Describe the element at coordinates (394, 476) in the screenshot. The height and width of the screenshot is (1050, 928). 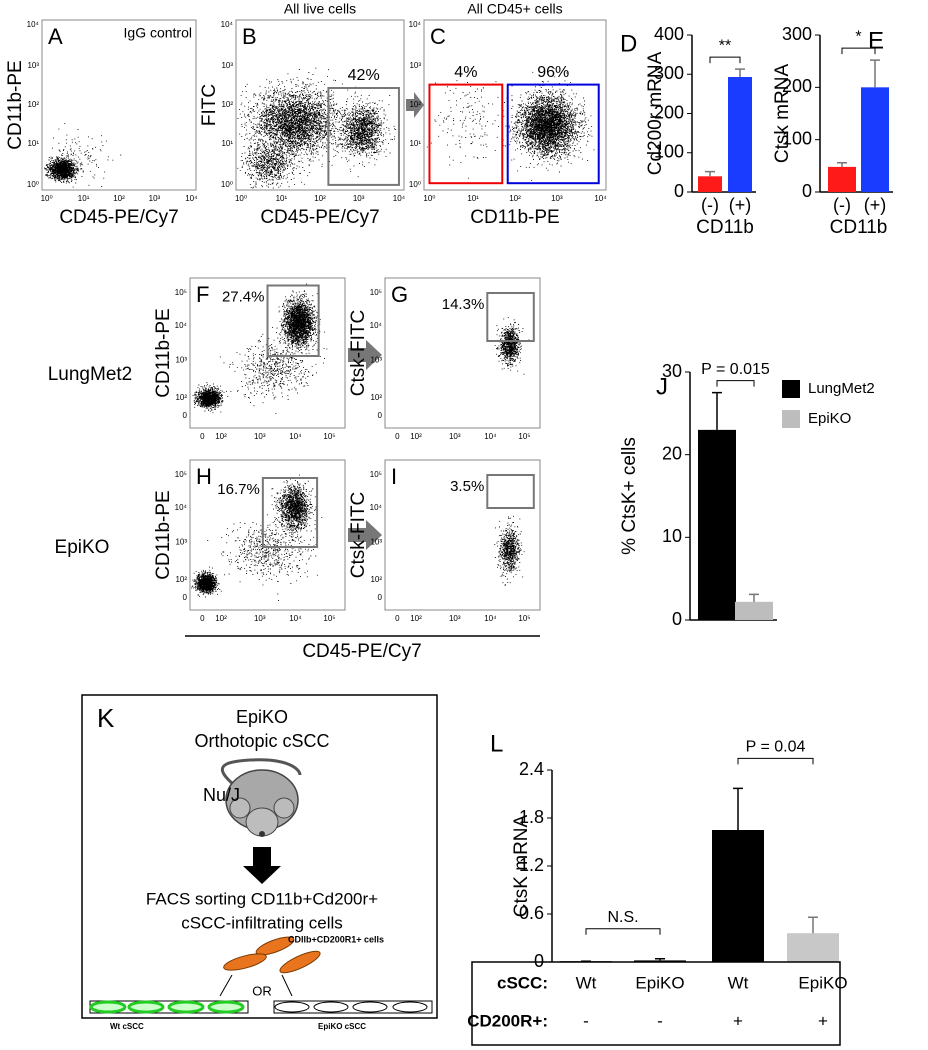
I see `panel-letter: I` at that location.